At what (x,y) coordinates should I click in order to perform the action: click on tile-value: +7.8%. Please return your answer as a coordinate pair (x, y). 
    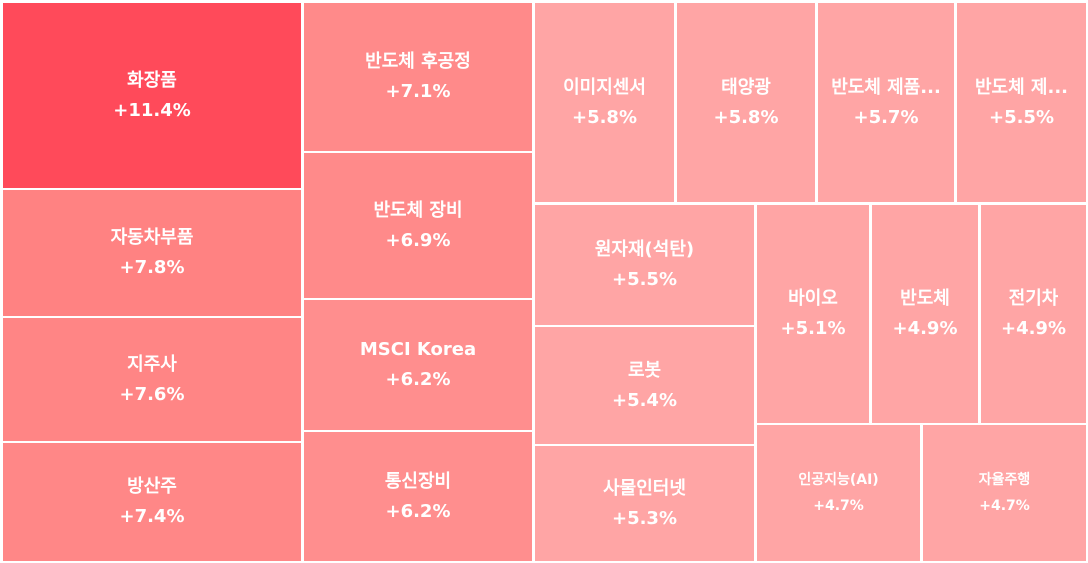
    Looking at the image, I should click on (152, 267).